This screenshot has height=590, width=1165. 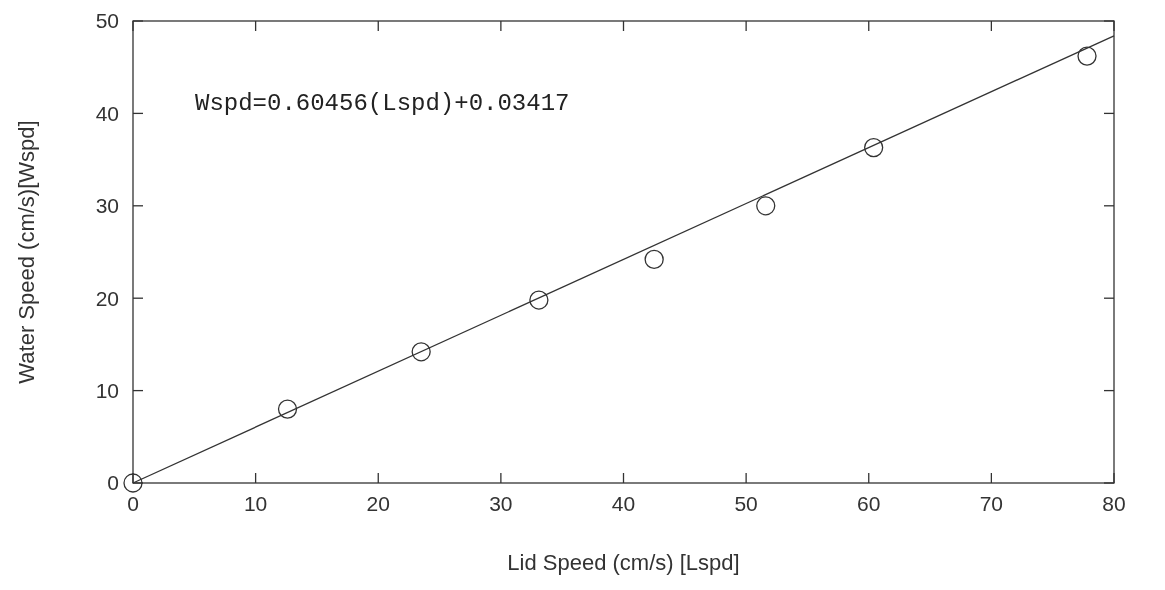 What do you see at coordinates (107, 113) in the screenshot?
I see `y-tick-label: 40` at bounding box center [107, 113].